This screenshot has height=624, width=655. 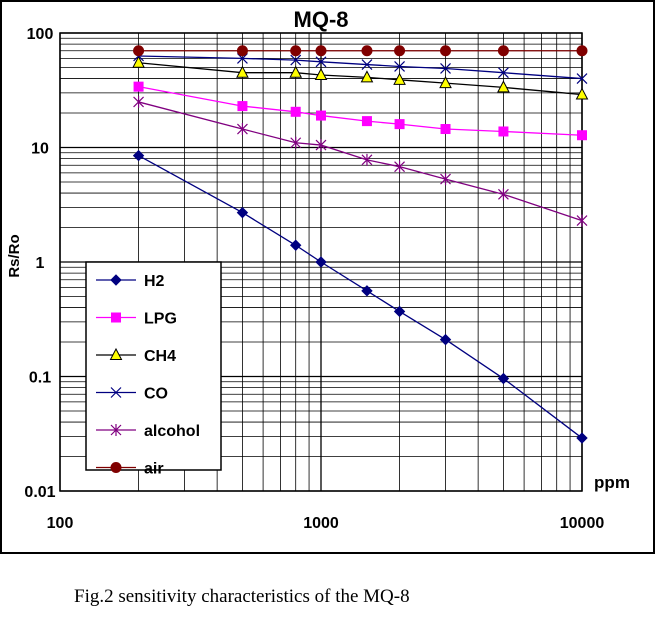 What do you see at coordinates (360, 161) in the screenshot?
I see `series-alcohol` at bounding box center [360, 161].